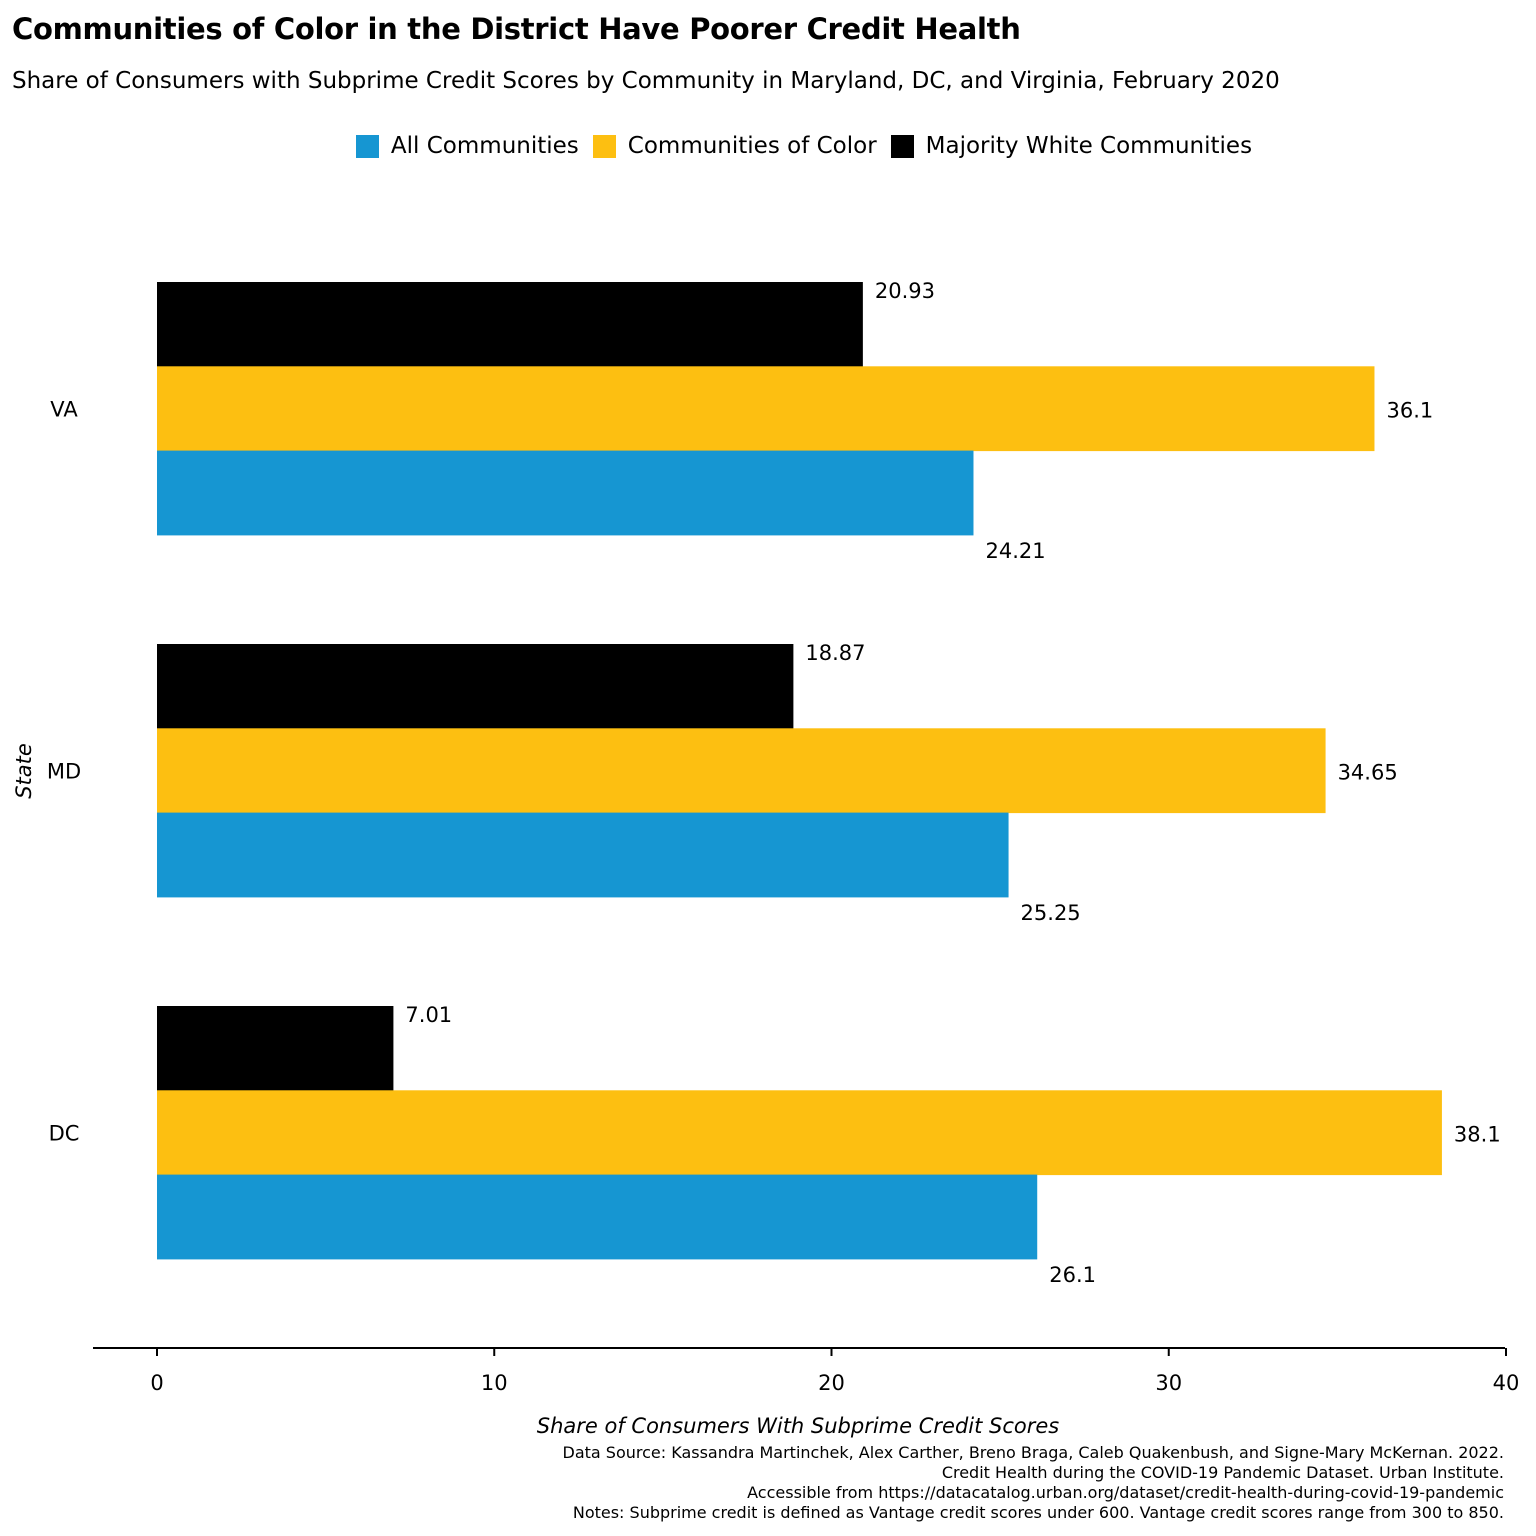 This screenshot has height=1536, width=1536. Describe the element at coordinates (24, 771) in the screenshot. I see `y-axis-title: State` at that location.